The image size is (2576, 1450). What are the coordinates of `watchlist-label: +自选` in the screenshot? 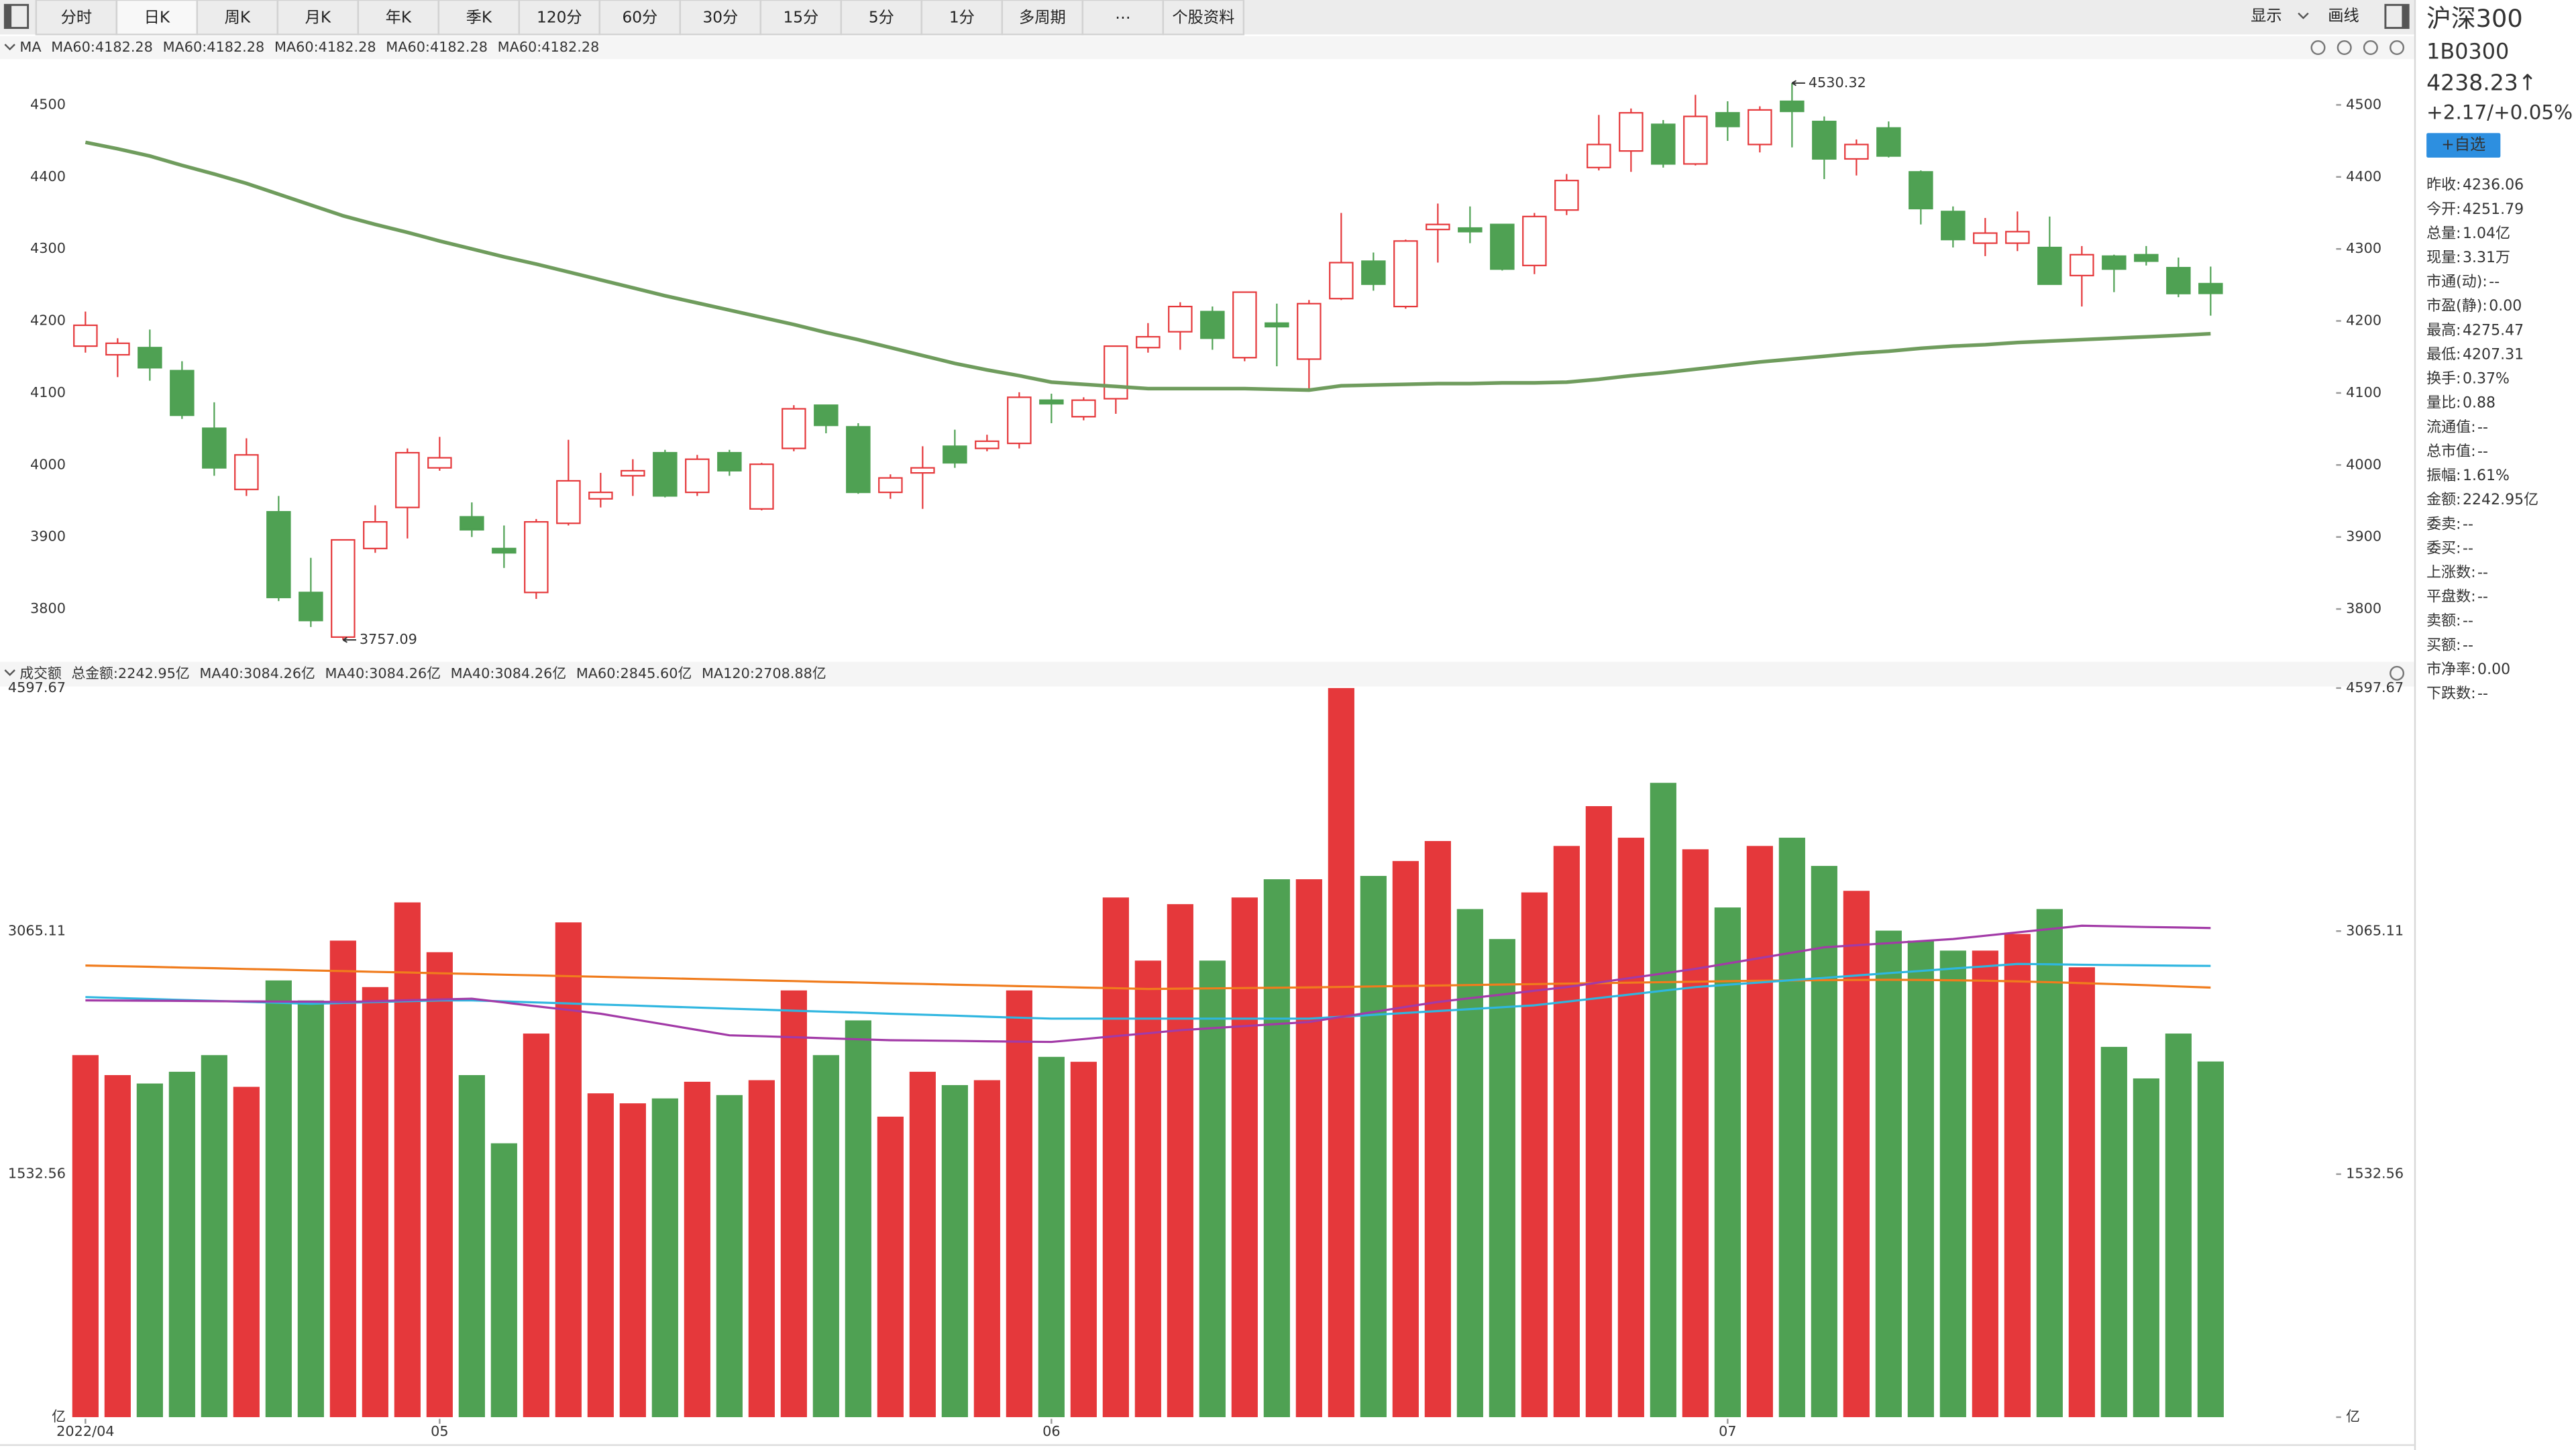 It's located at (2463, 144).